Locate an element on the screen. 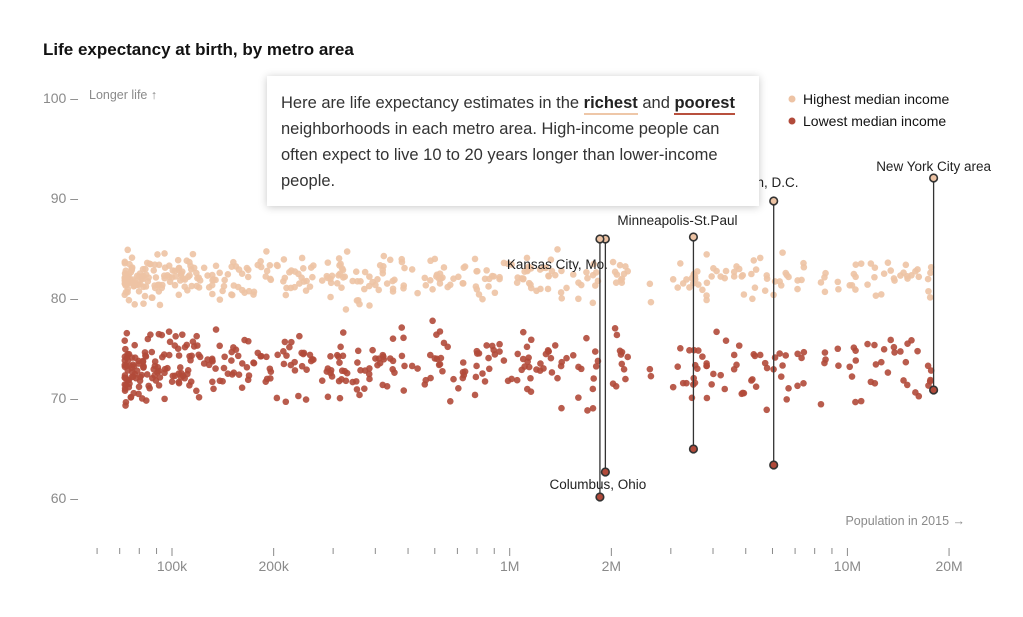  x-tick-label: 100k is located at coordinates (172, 566).